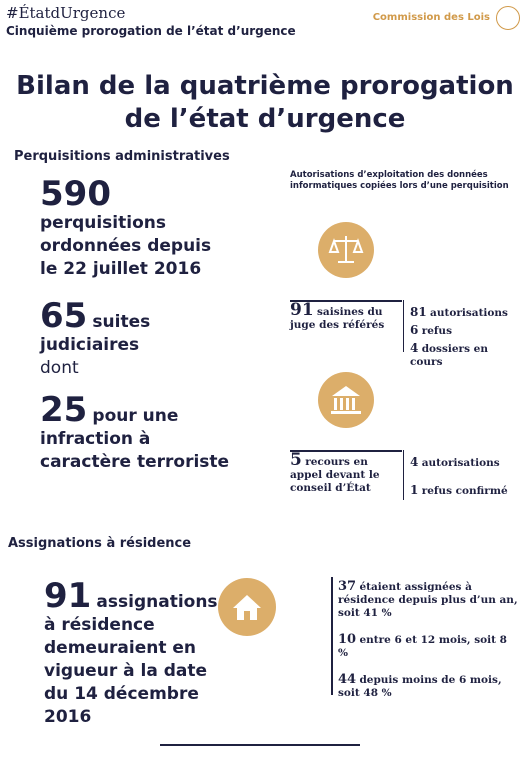 This screenshot has width=530, height=768. What do you see at coordinates (418, 312) in the screenshot?
I see `outcome-number: 81` at bounding box center [418, 312].